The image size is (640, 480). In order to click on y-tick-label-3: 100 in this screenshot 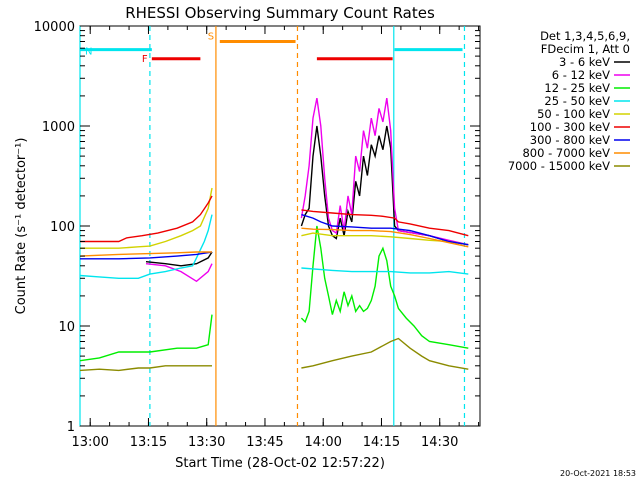, I will do `click(62, 227)`.